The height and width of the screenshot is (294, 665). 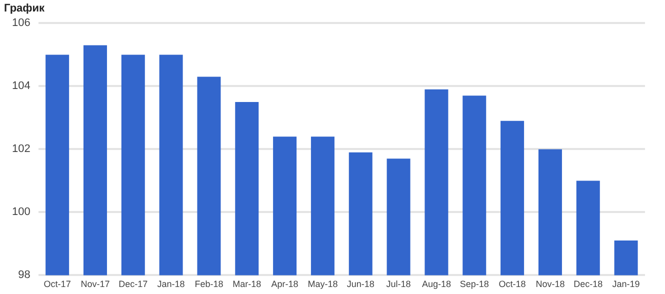 I want to click on x-tick-label: Feb-18, so click(x=209, y=284).